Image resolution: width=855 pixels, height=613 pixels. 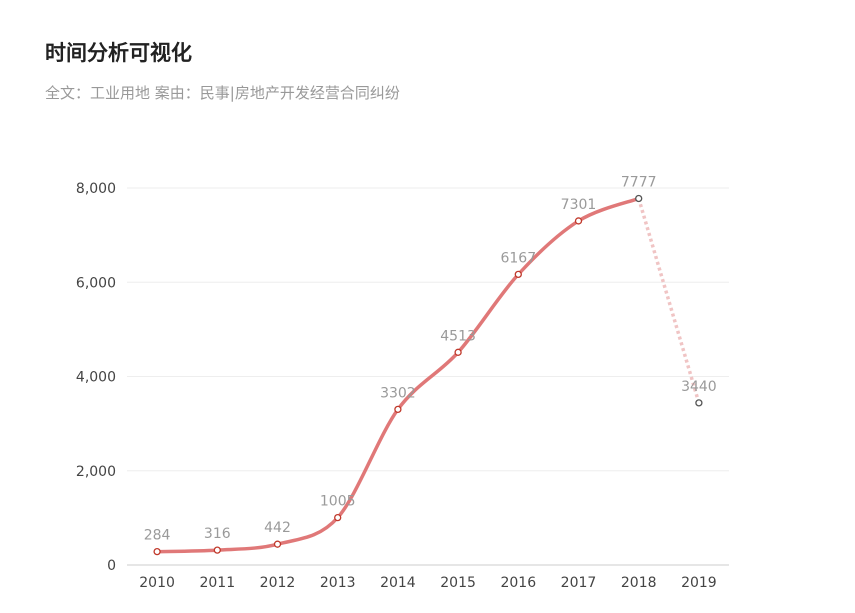 I want to click on y-tick-label: 8,000, so click(x=96, y=189).